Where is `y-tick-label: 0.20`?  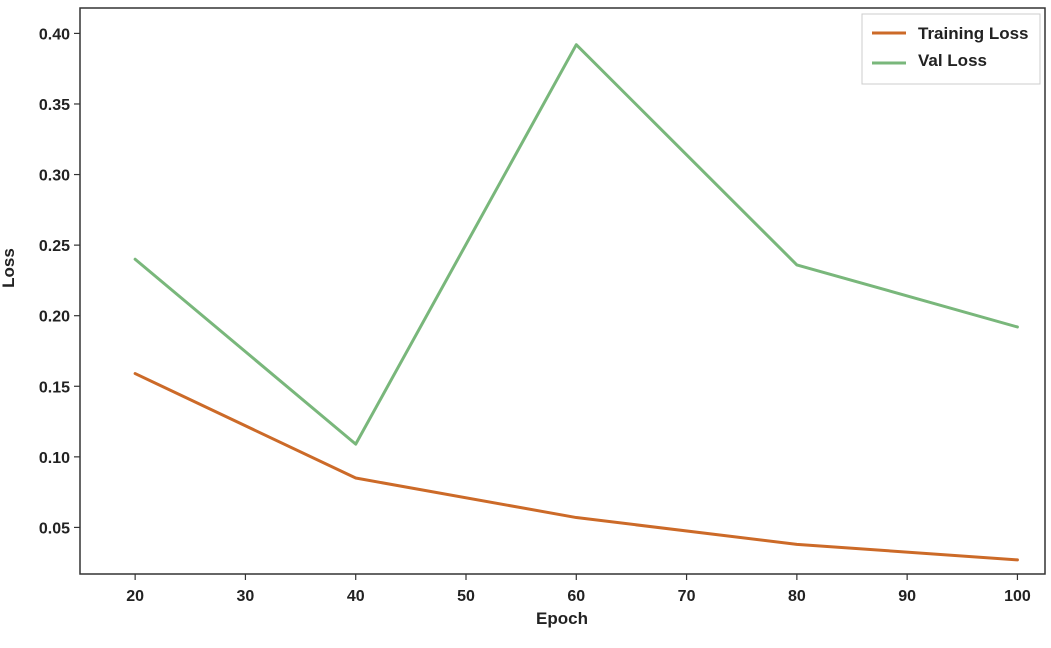 y-tick-label: 0.20 is located at coordinates (54, 317).